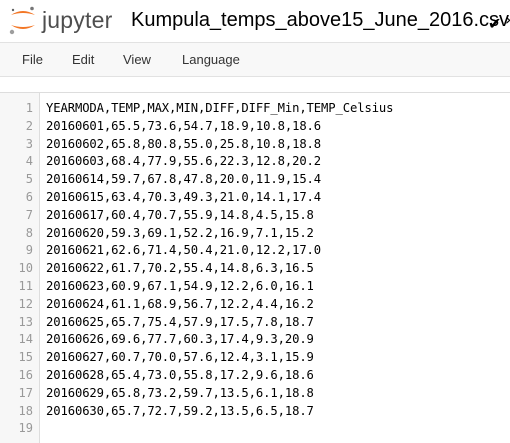 The height and width of the screenshot is (443, 510). I want to click on line-text: 20160621,62.6,71.4,50.4,21.0,12.2,17.0, so click(184, 250).